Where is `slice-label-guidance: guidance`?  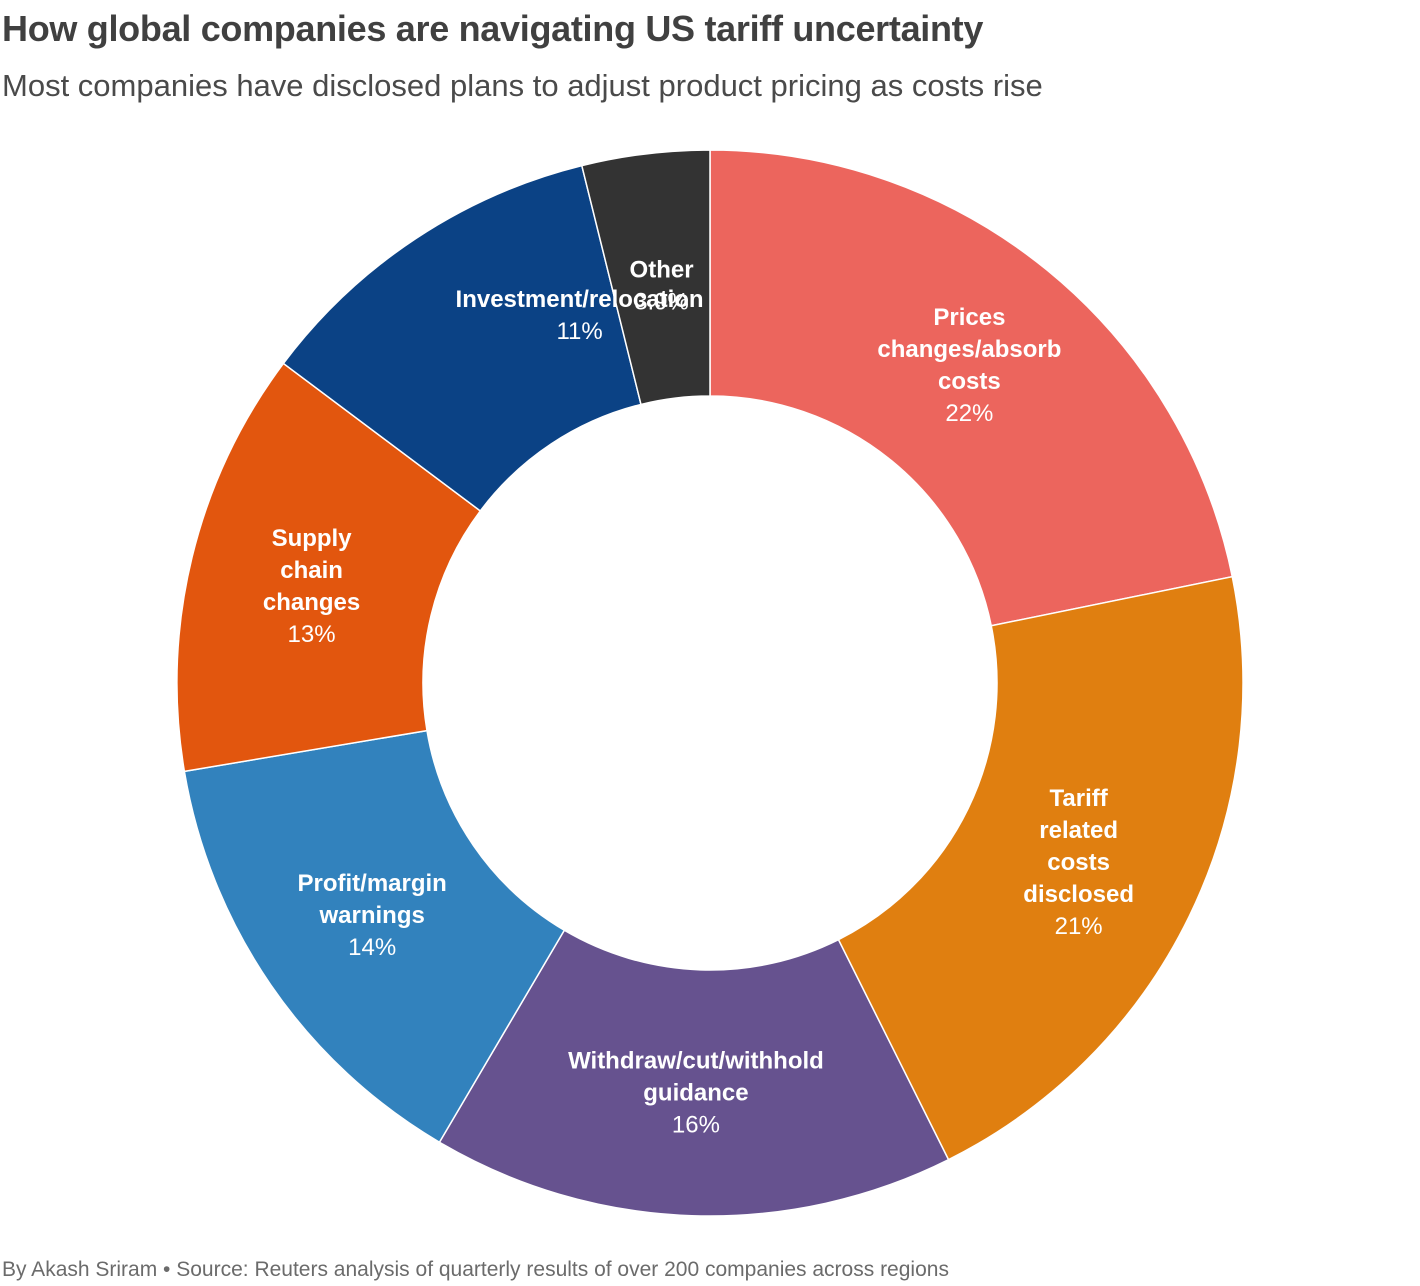 slice-label-guidance: guidance is located at coordinates (695, 1092).